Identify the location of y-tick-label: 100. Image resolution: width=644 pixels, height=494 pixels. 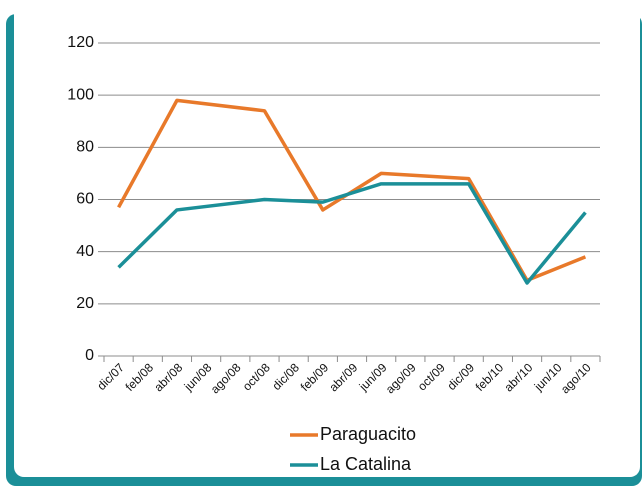
(80, 94).